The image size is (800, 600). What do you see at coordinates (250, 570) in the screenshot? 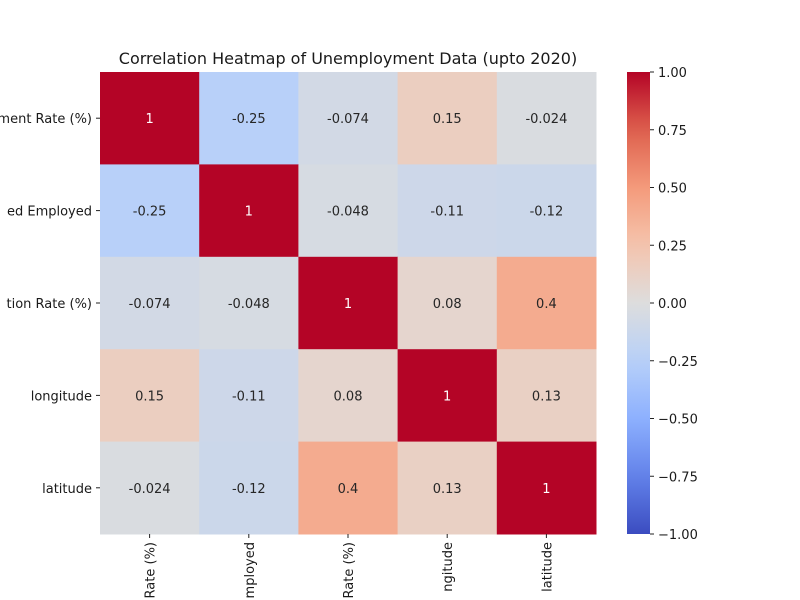
I see `column-tick-label: mployed` at bounding box center [250, 570].